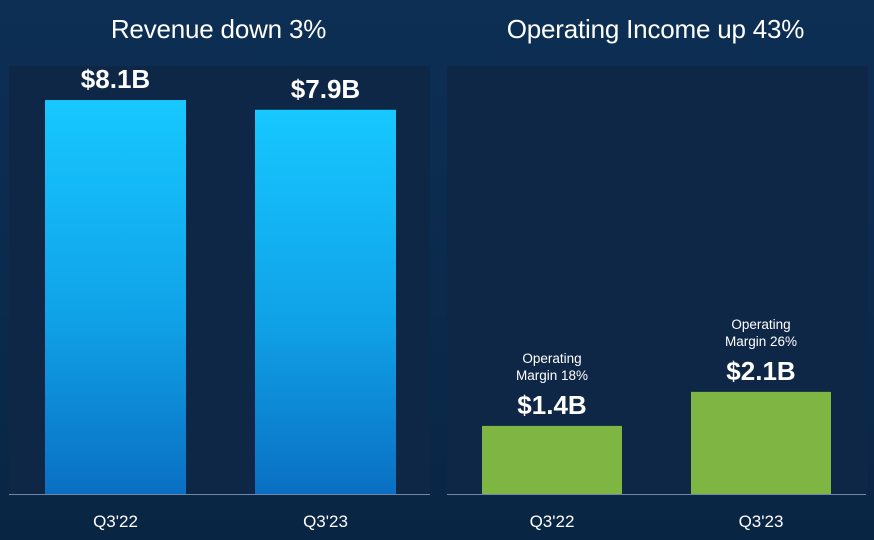 This screenshot has width=874, height=540. I want to click on operating-income-tick-label-1: Q3'22, so click(552, 521).